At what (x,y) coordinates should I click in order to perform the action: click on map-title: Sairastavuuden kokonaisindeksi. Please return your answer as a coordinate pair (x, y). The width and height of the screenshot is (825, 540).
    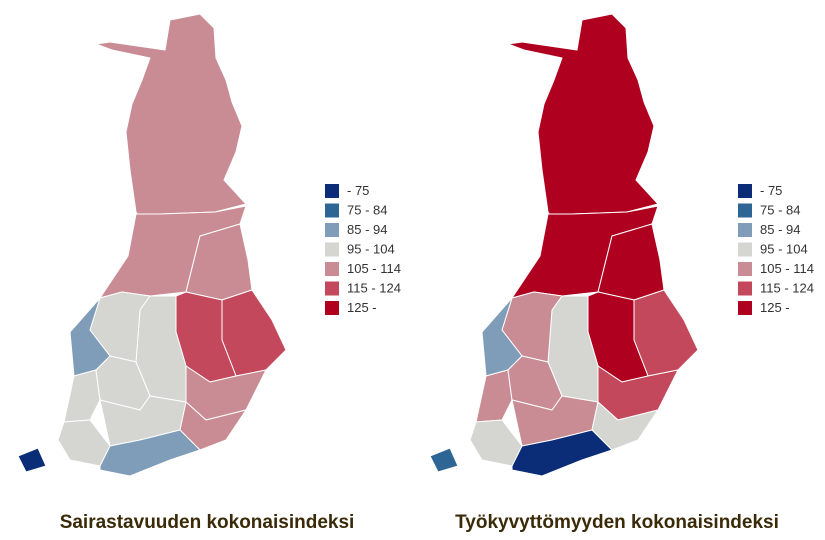
    Looking at the image, I should click on (207, 522).